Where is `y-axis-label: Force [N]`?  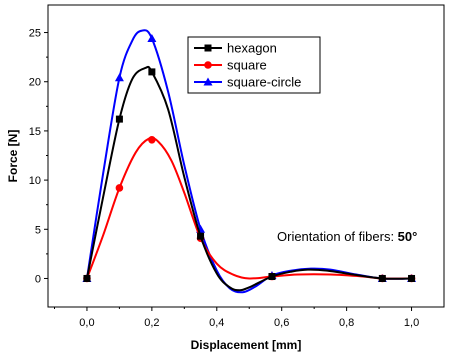 y-axis-label: Force [N] is located at coordinates (13, 156).